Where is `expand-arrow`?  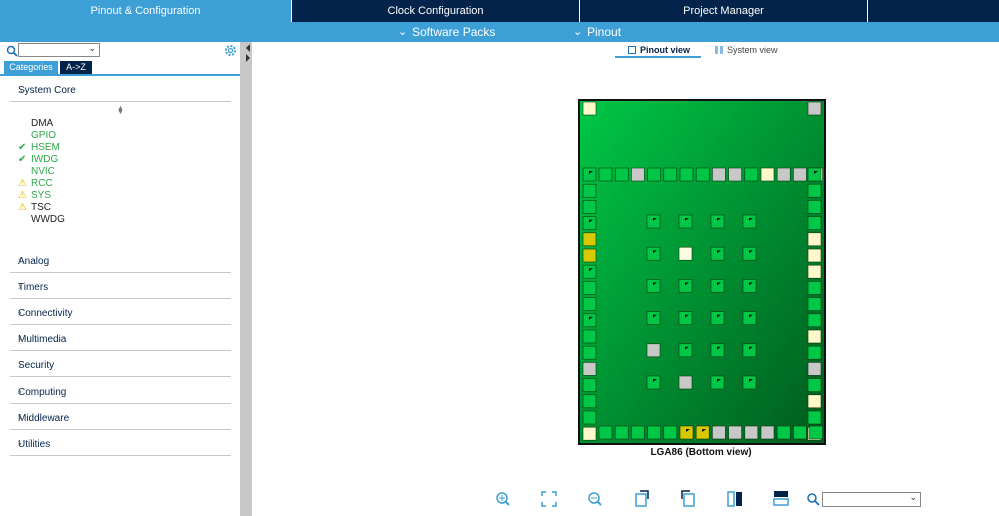
expand-arrow is located at coordinates (248, 58).